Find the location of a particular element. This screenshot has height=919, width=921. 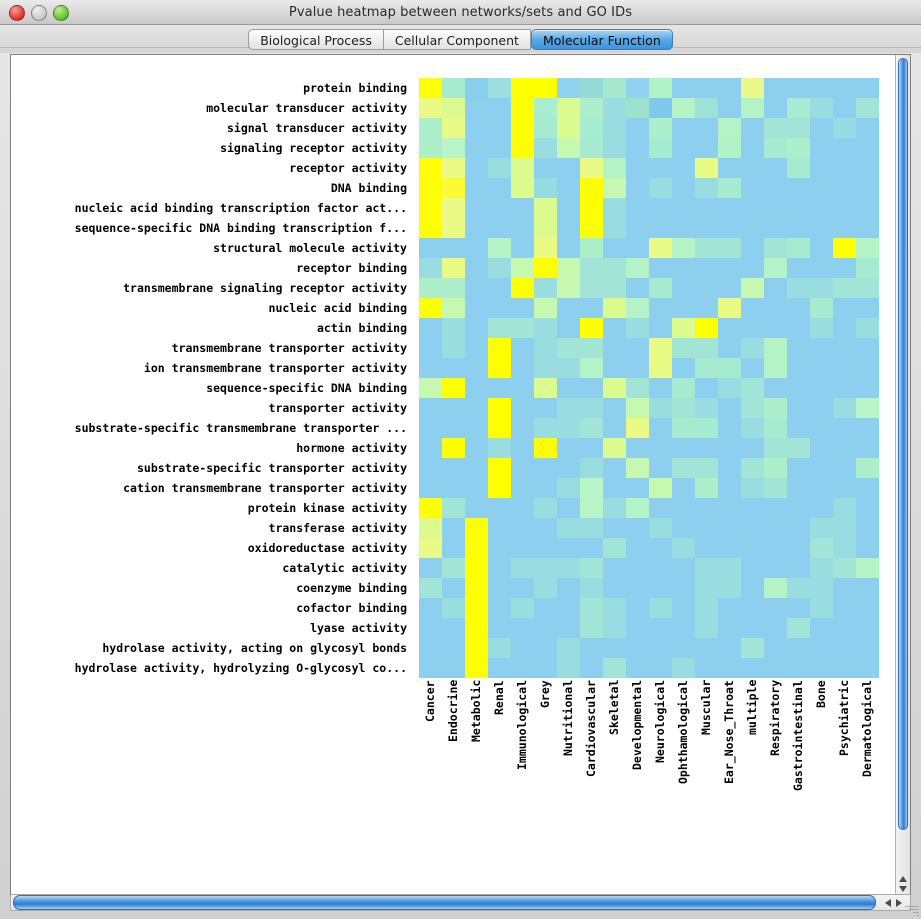

close-button is located at coordinates (17, 13).